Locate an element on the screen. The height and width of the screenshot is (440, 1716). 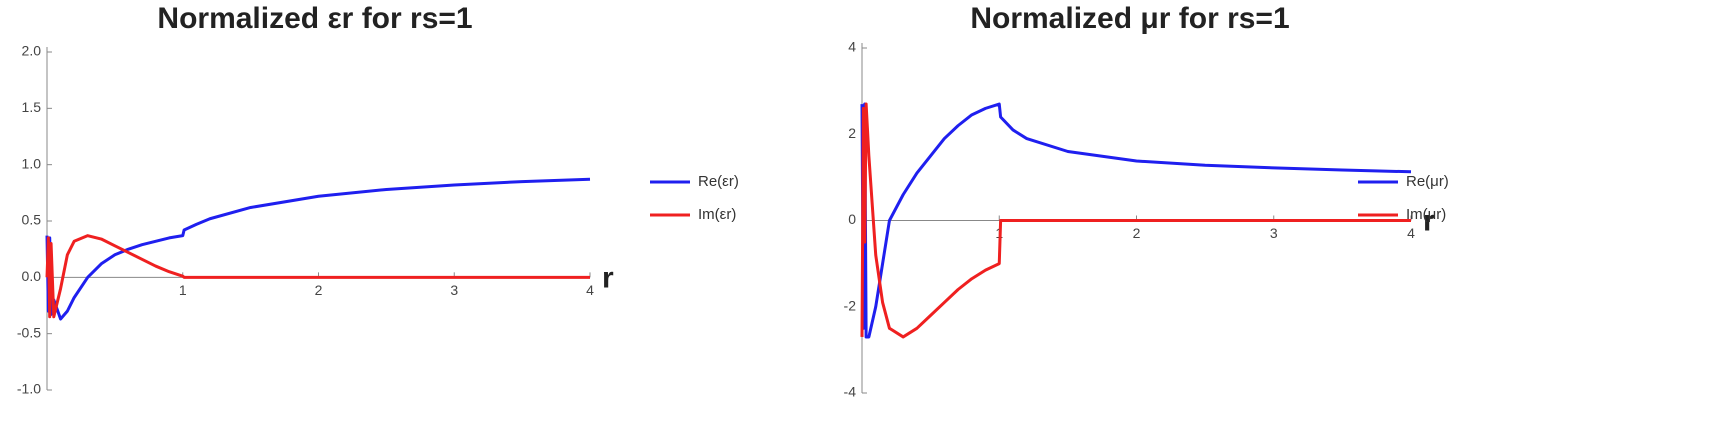
y-tick-label: -2 is located at coordinates (850, 305).